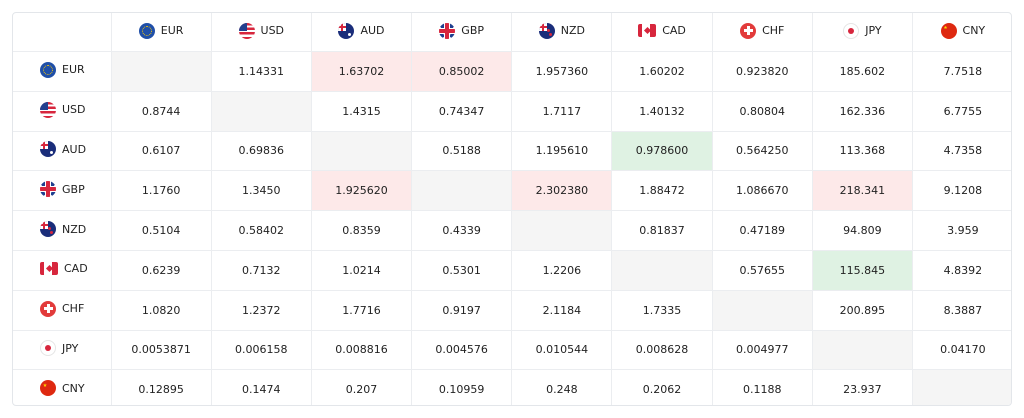  What do you see at coordinates (762, 151) in the screenshot?
I see `rate-cell: 0.564250` at bounding box center [762, 151].